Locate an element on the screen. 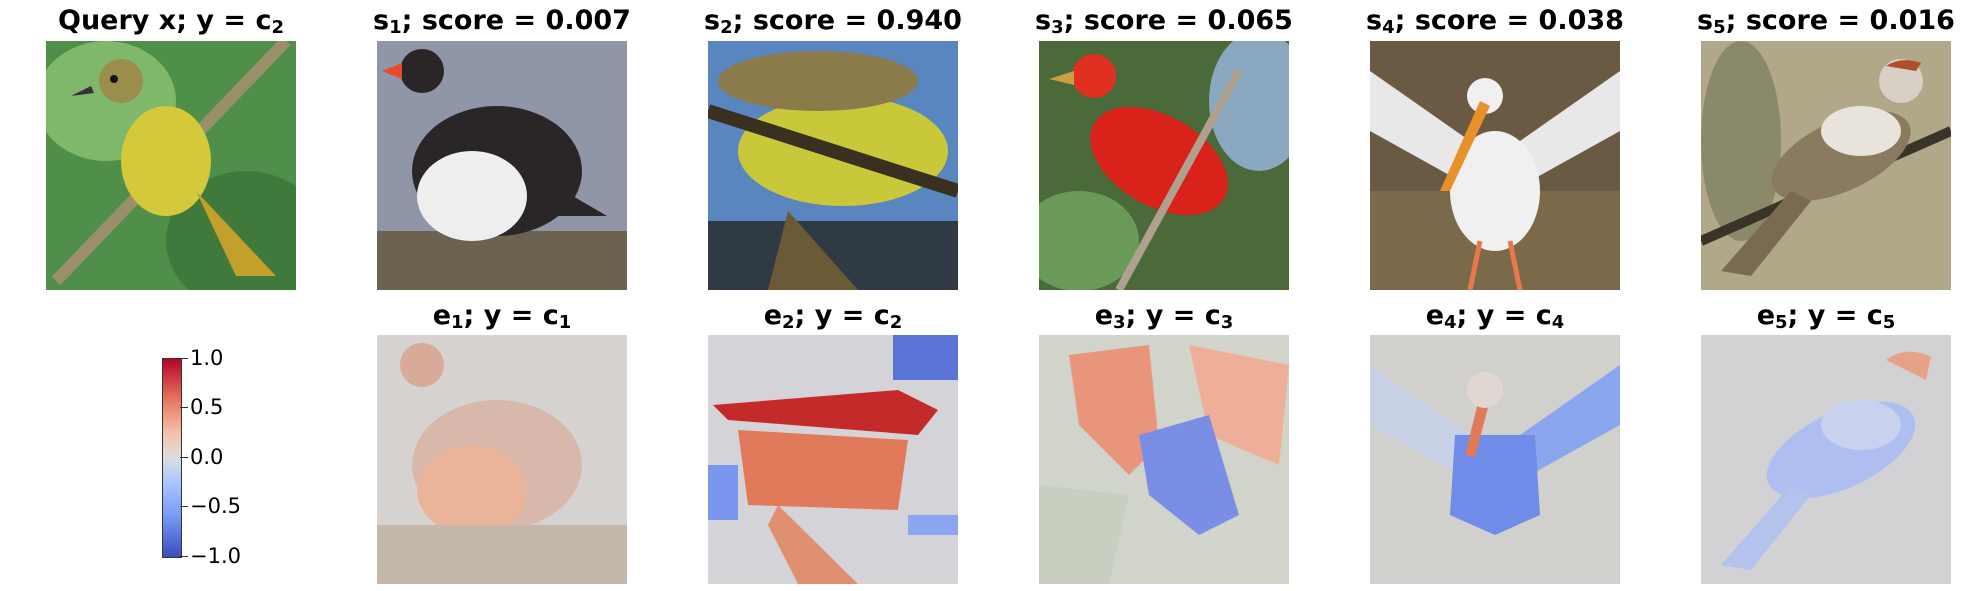 Image resolution: width=1963 pixels, height=591 pixels. colorbar is located at coordinates (172, 458).